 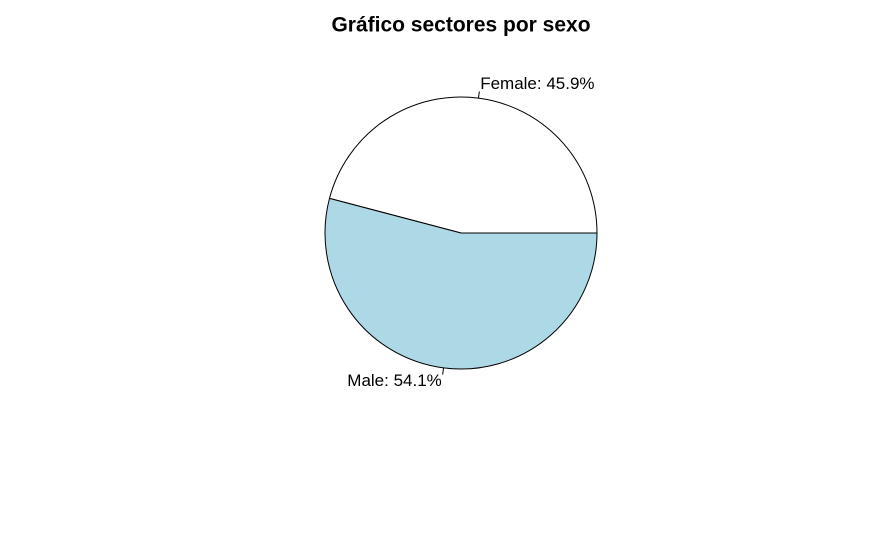 I want to click on chart-title: Gráfico sectores por sexo, so click(x=460, y=25).